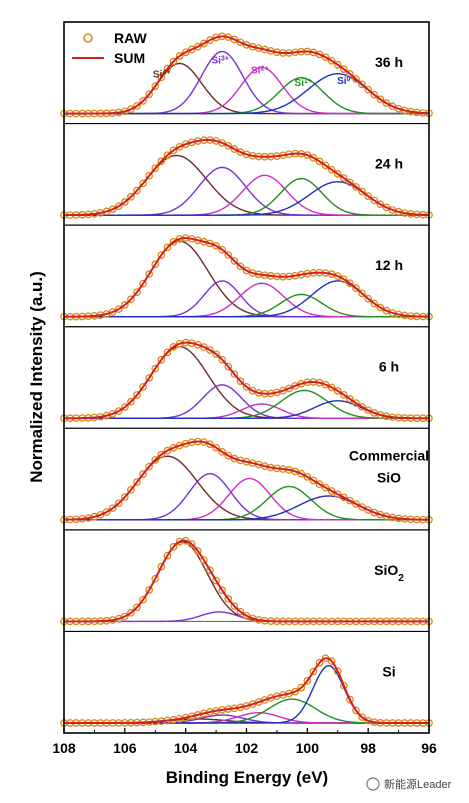 The width and height of the screenshot is (469, 803). Describe the element at coordinates (389, 62) in the screenshot. I see `panel-label: 36 h` at that location.